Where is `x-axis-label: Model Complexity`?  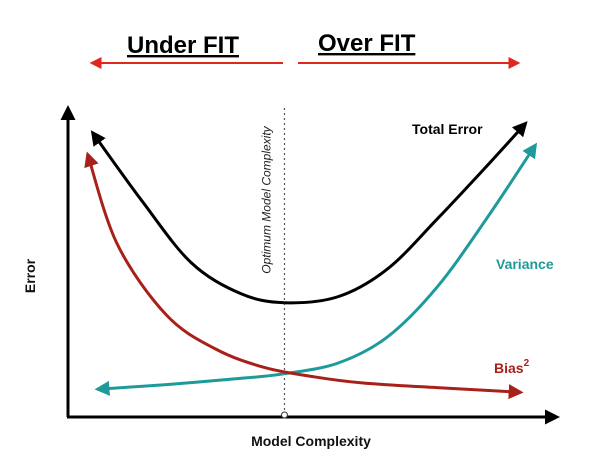 x-axis-label: Model Complexity is located at coordinates (311, 441).